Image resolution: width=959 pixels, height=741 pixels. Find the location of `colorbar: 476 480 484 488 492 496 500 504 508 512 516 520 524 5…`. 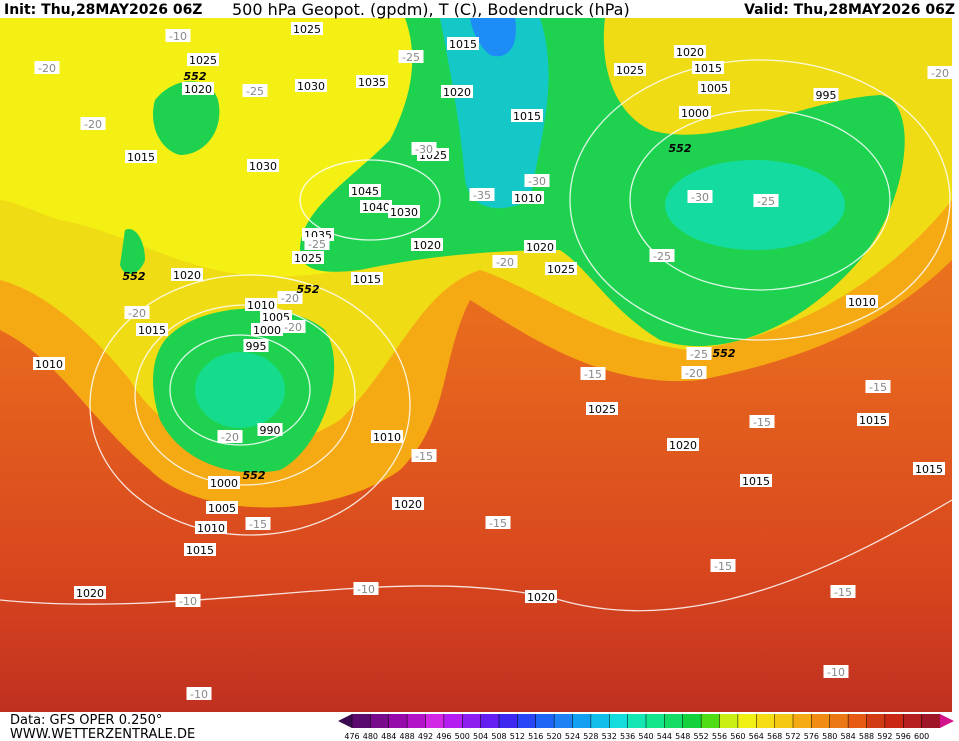

colorbar: 476 480 484 488 492 496 500 504 508 512 516 520 524 5… is located at coordinates (646, 727).